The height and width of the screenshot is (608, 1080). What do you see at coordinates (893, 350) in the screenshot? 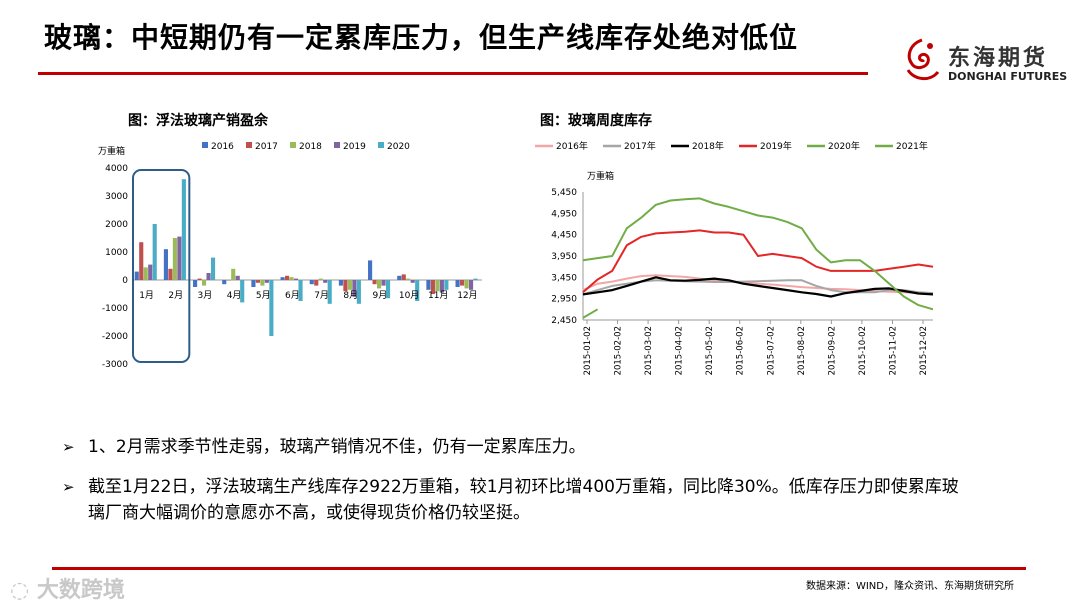
I see `x-tick-label: 2015-11-02` at bounding box center [893, 350].